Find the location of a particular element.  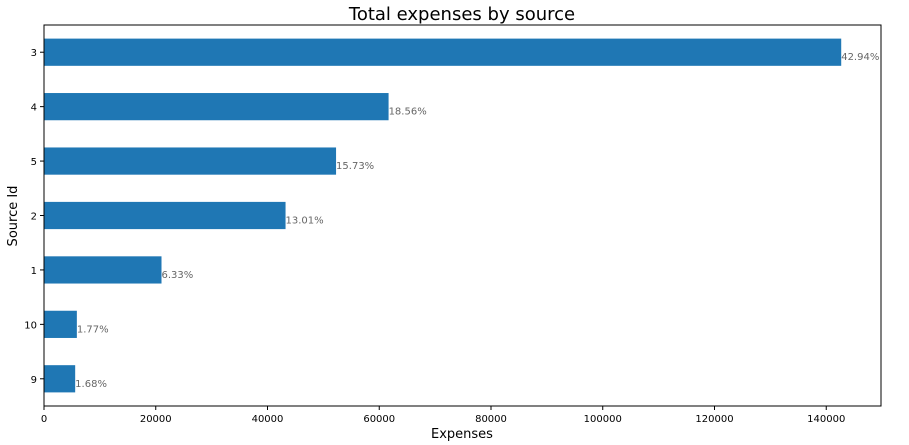

bar-data-label: 13.01% is located at coordinates (305, 221).